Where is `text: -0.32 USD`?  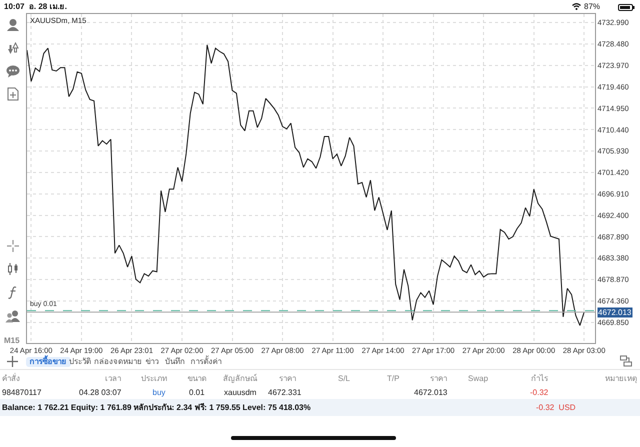 text: -0.32 USD is located at coordinates (556, 408).